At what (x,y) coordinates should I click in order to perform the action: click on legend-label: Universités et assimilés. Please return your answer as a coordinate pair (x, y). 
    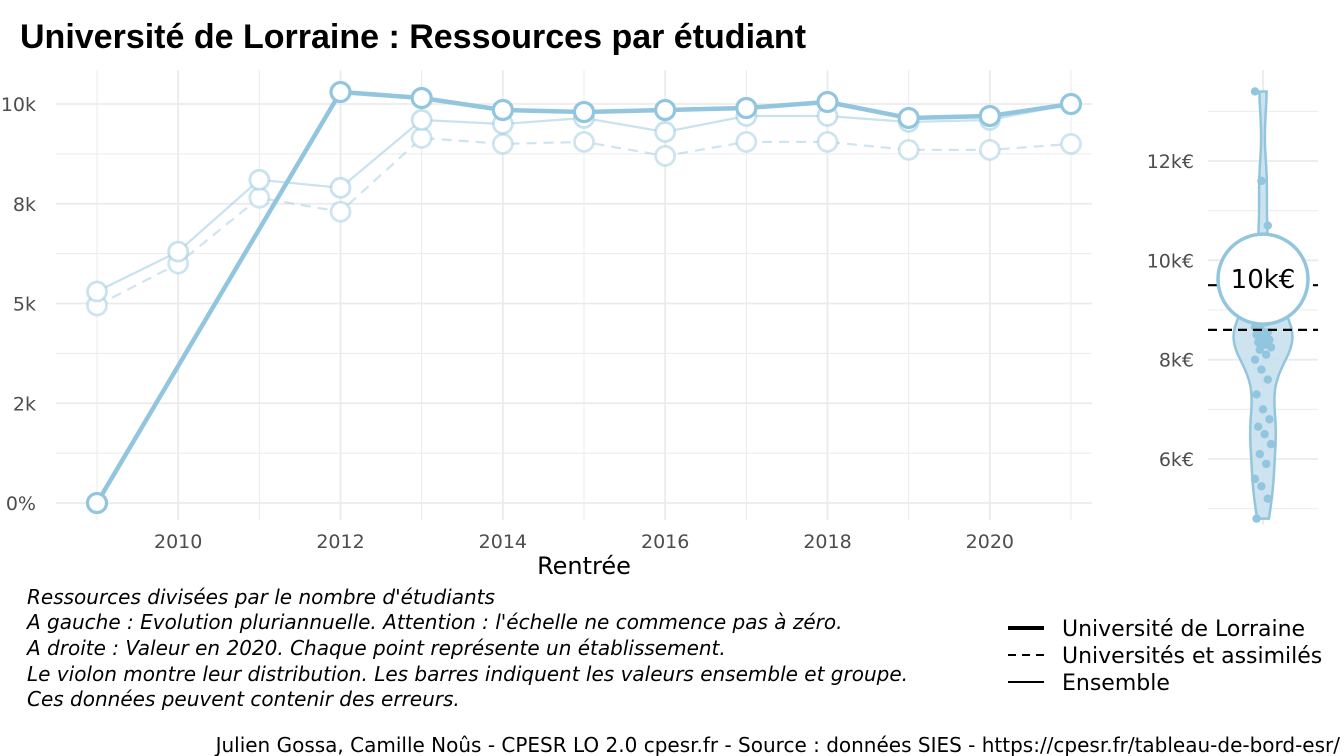
    Looking at the image, I should click on (1192, 656).